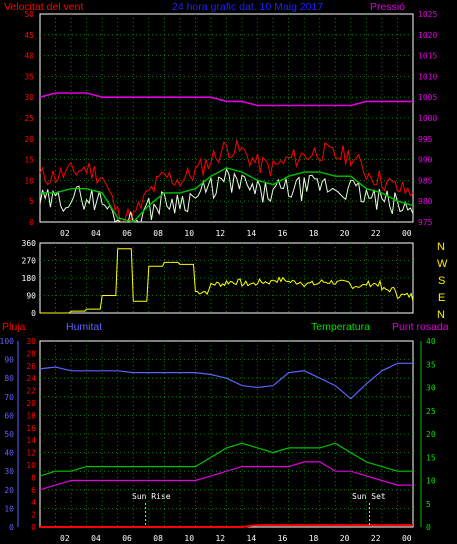 This screenshot has width=457, height=544. I want to click on wind-panel-x-tick-label: 12, so click(220, 233).